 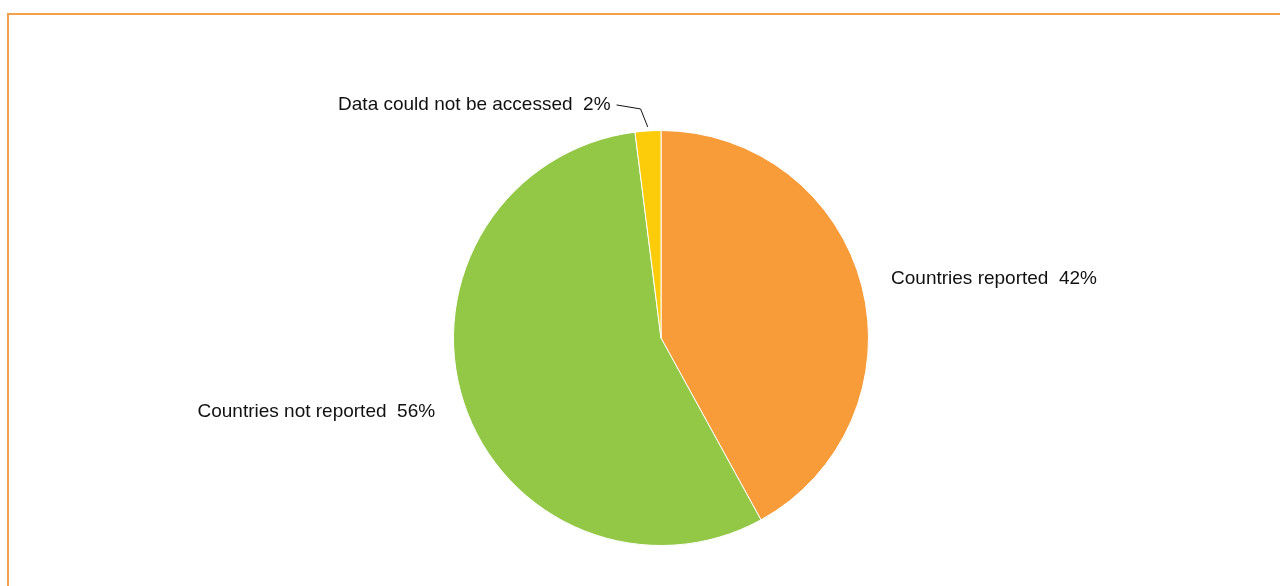 What do you see at coordinates (474, 104) in the screenshot?
I see `slice-label: Data could not be accessed 2%` at bounding box center [474, 104].